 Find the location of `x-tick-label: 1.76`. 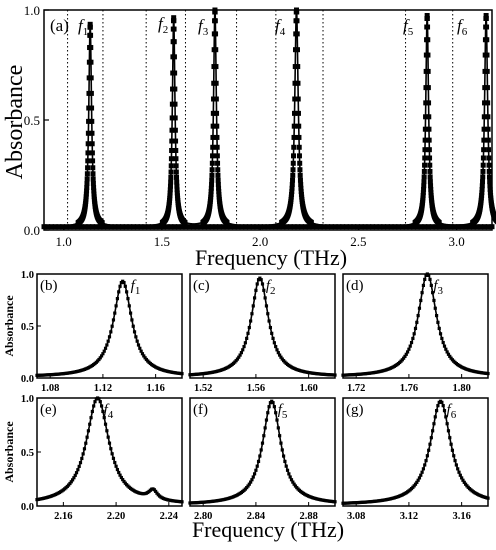

x-tick-label: 1.76 is located at coordinates (409, 388).